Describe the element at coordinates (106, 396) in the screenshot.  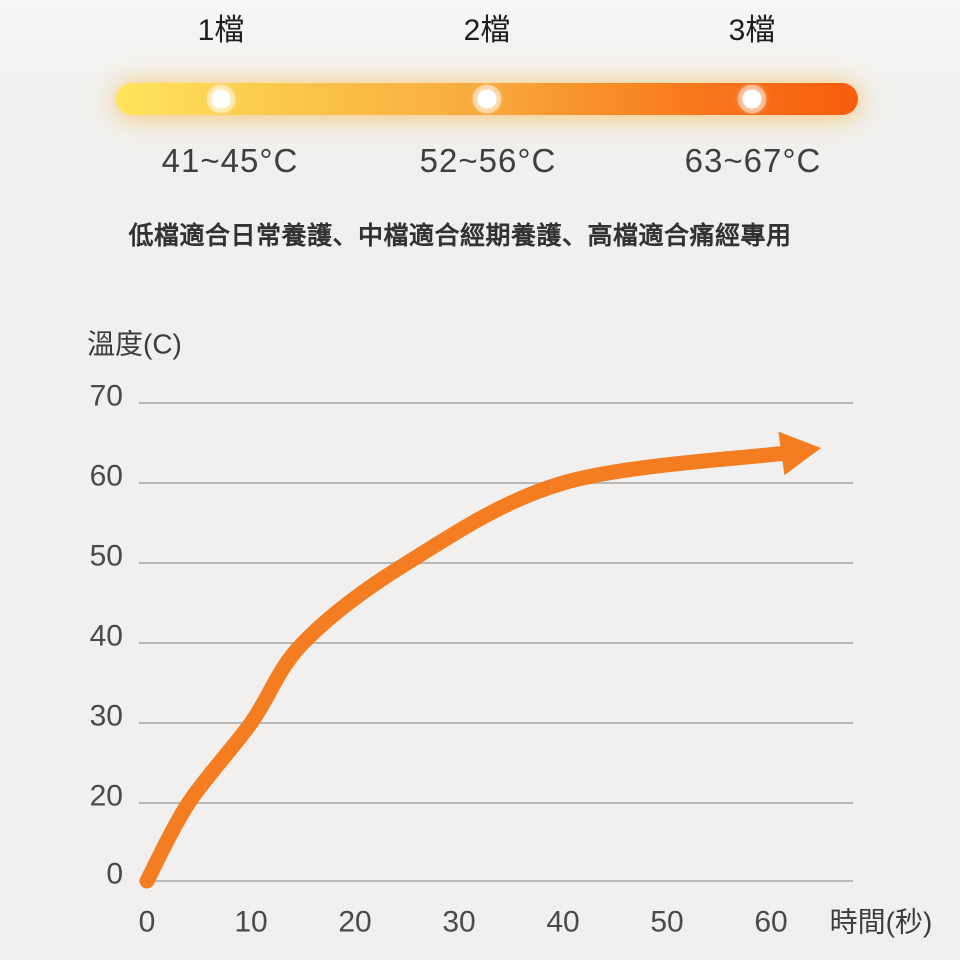
I see `y-tick-label: 70` at that location.